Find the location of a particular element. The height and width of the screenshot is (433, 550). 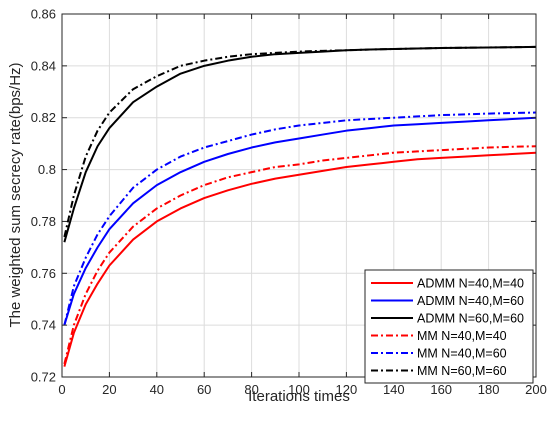

y-tick-label: 0.76 is located at coordinates (43, 273).